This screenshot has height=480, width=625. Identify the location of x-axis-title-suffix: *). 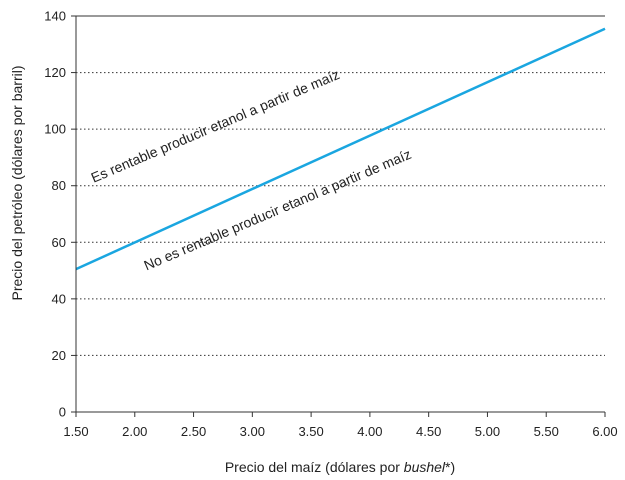
(450, 467).